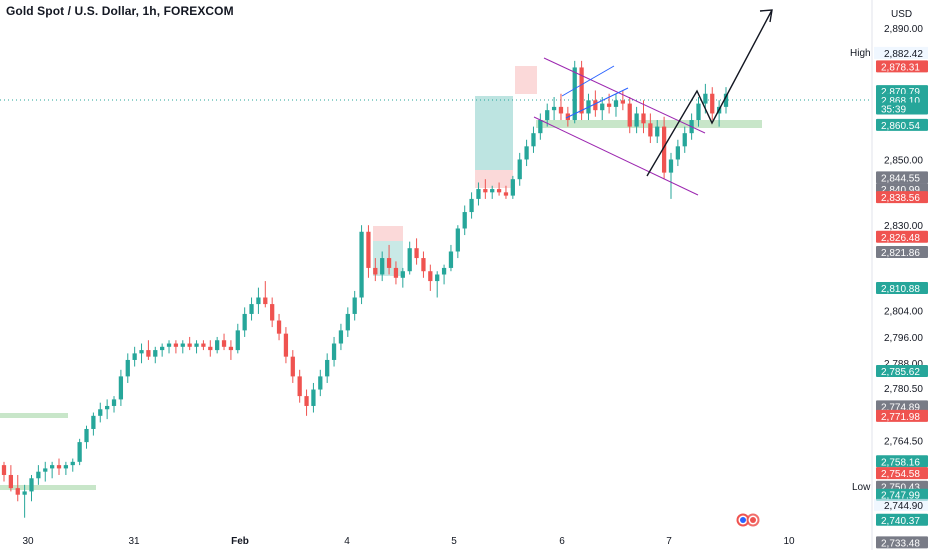 This screenshot has height=555, width=932. Describe the element at coordinates (903, 312) in the screenshot. I see `y-tick-label: 2,804.00` at that location.